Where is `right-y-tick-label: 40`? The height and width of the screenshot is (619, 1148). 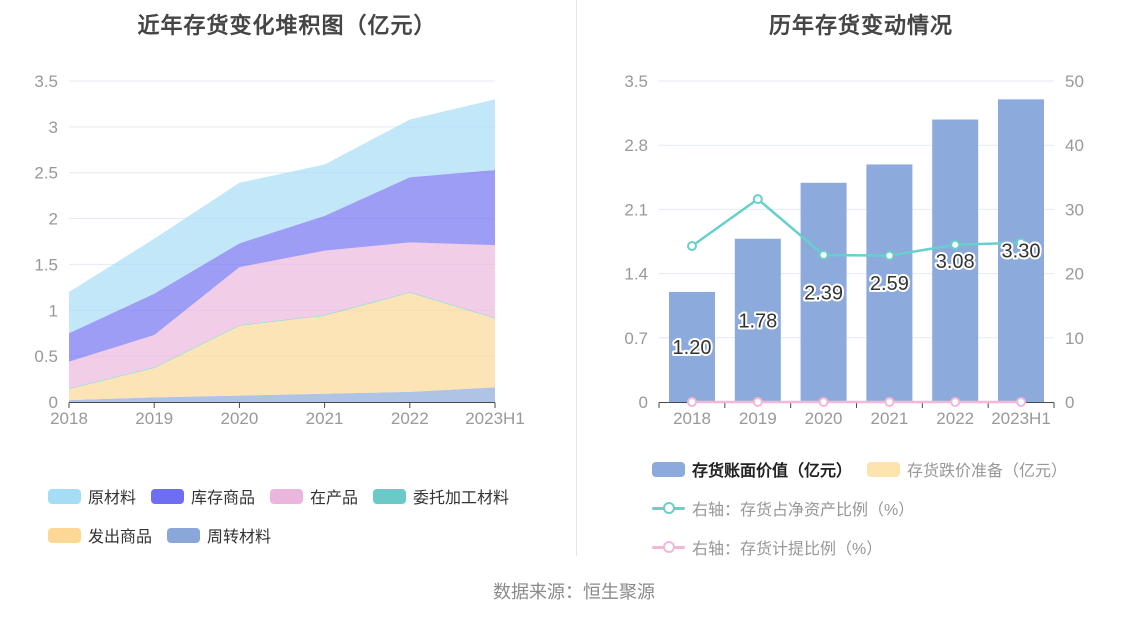 right-y-tick-label: 40 is located at coordinates (1074, 145).